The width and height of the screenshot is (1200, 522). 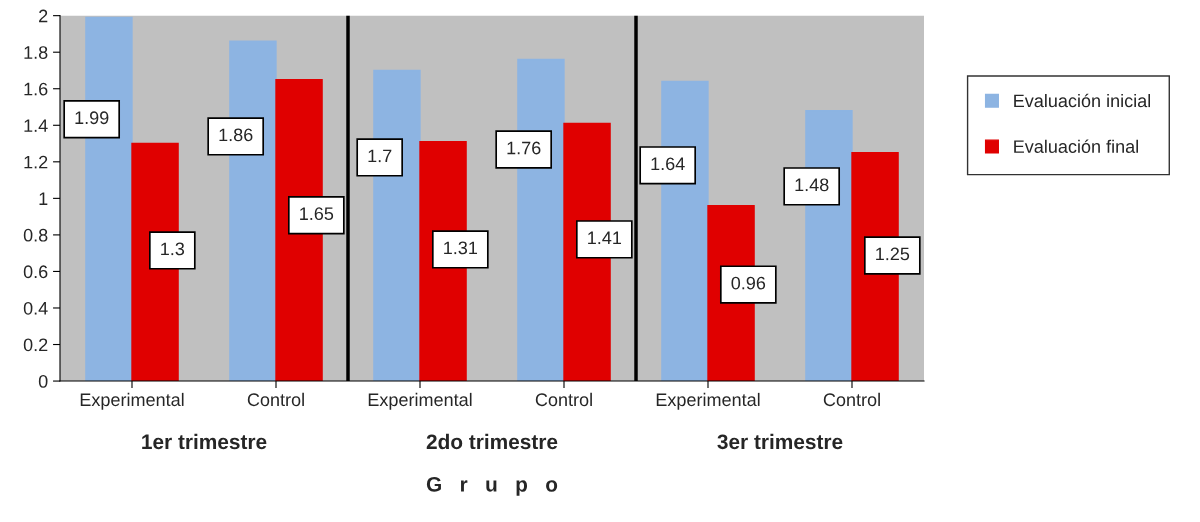 What do you see at coordinates (35, 272) in the screenshot?
I see `y-tick-label: 0.6` at bounding box center [35, 272].